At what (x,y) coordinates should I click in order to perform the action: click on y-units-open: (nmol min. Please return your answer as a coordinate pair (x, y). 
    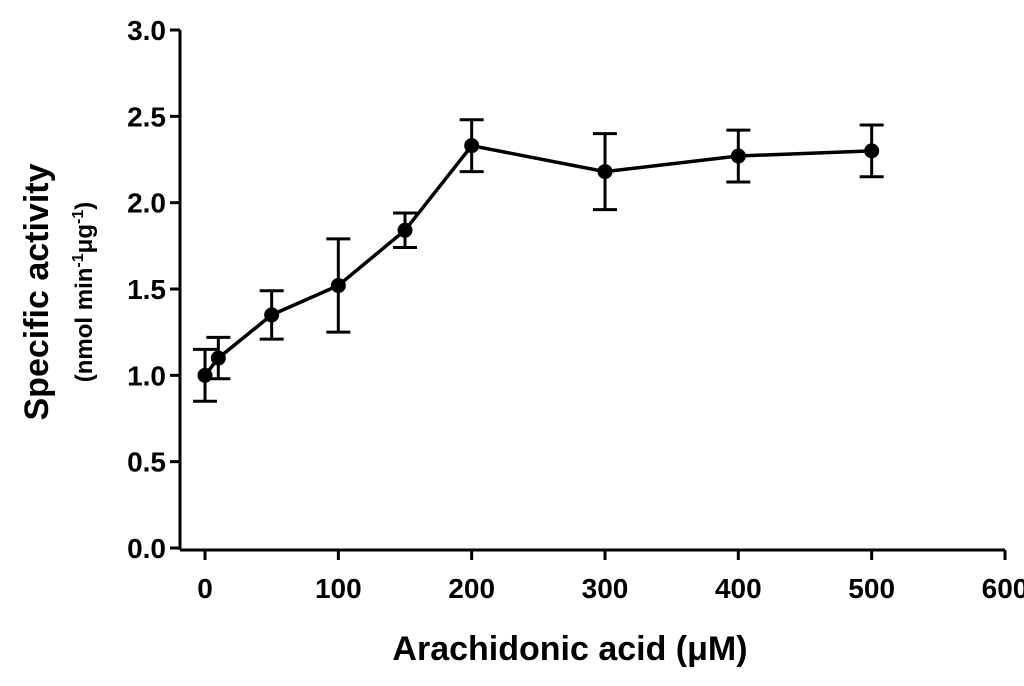
    Looking at the image, I should click on (84, 325).